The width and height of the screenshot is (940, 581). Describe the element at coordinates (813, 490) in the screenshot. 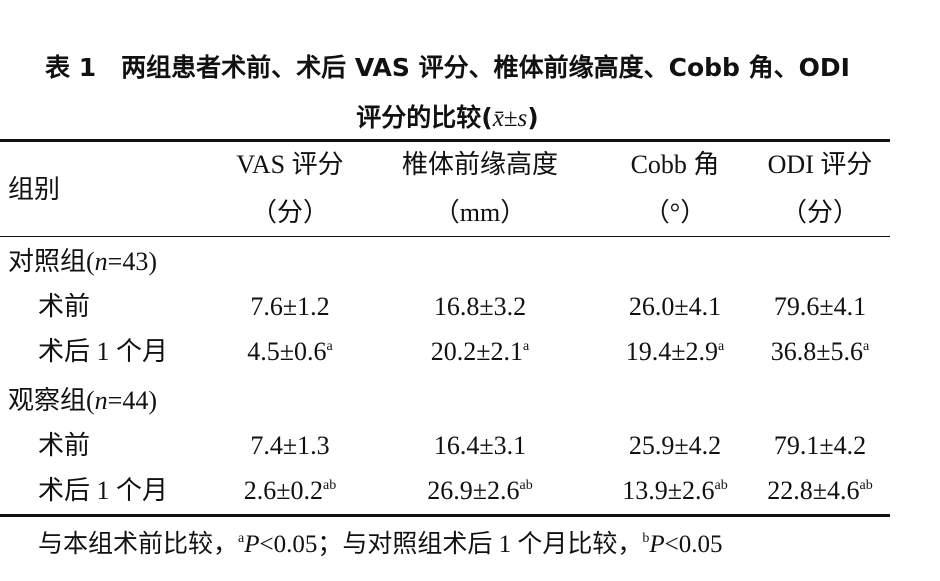

I see `cell-value: 22.8±4.6` at that location.